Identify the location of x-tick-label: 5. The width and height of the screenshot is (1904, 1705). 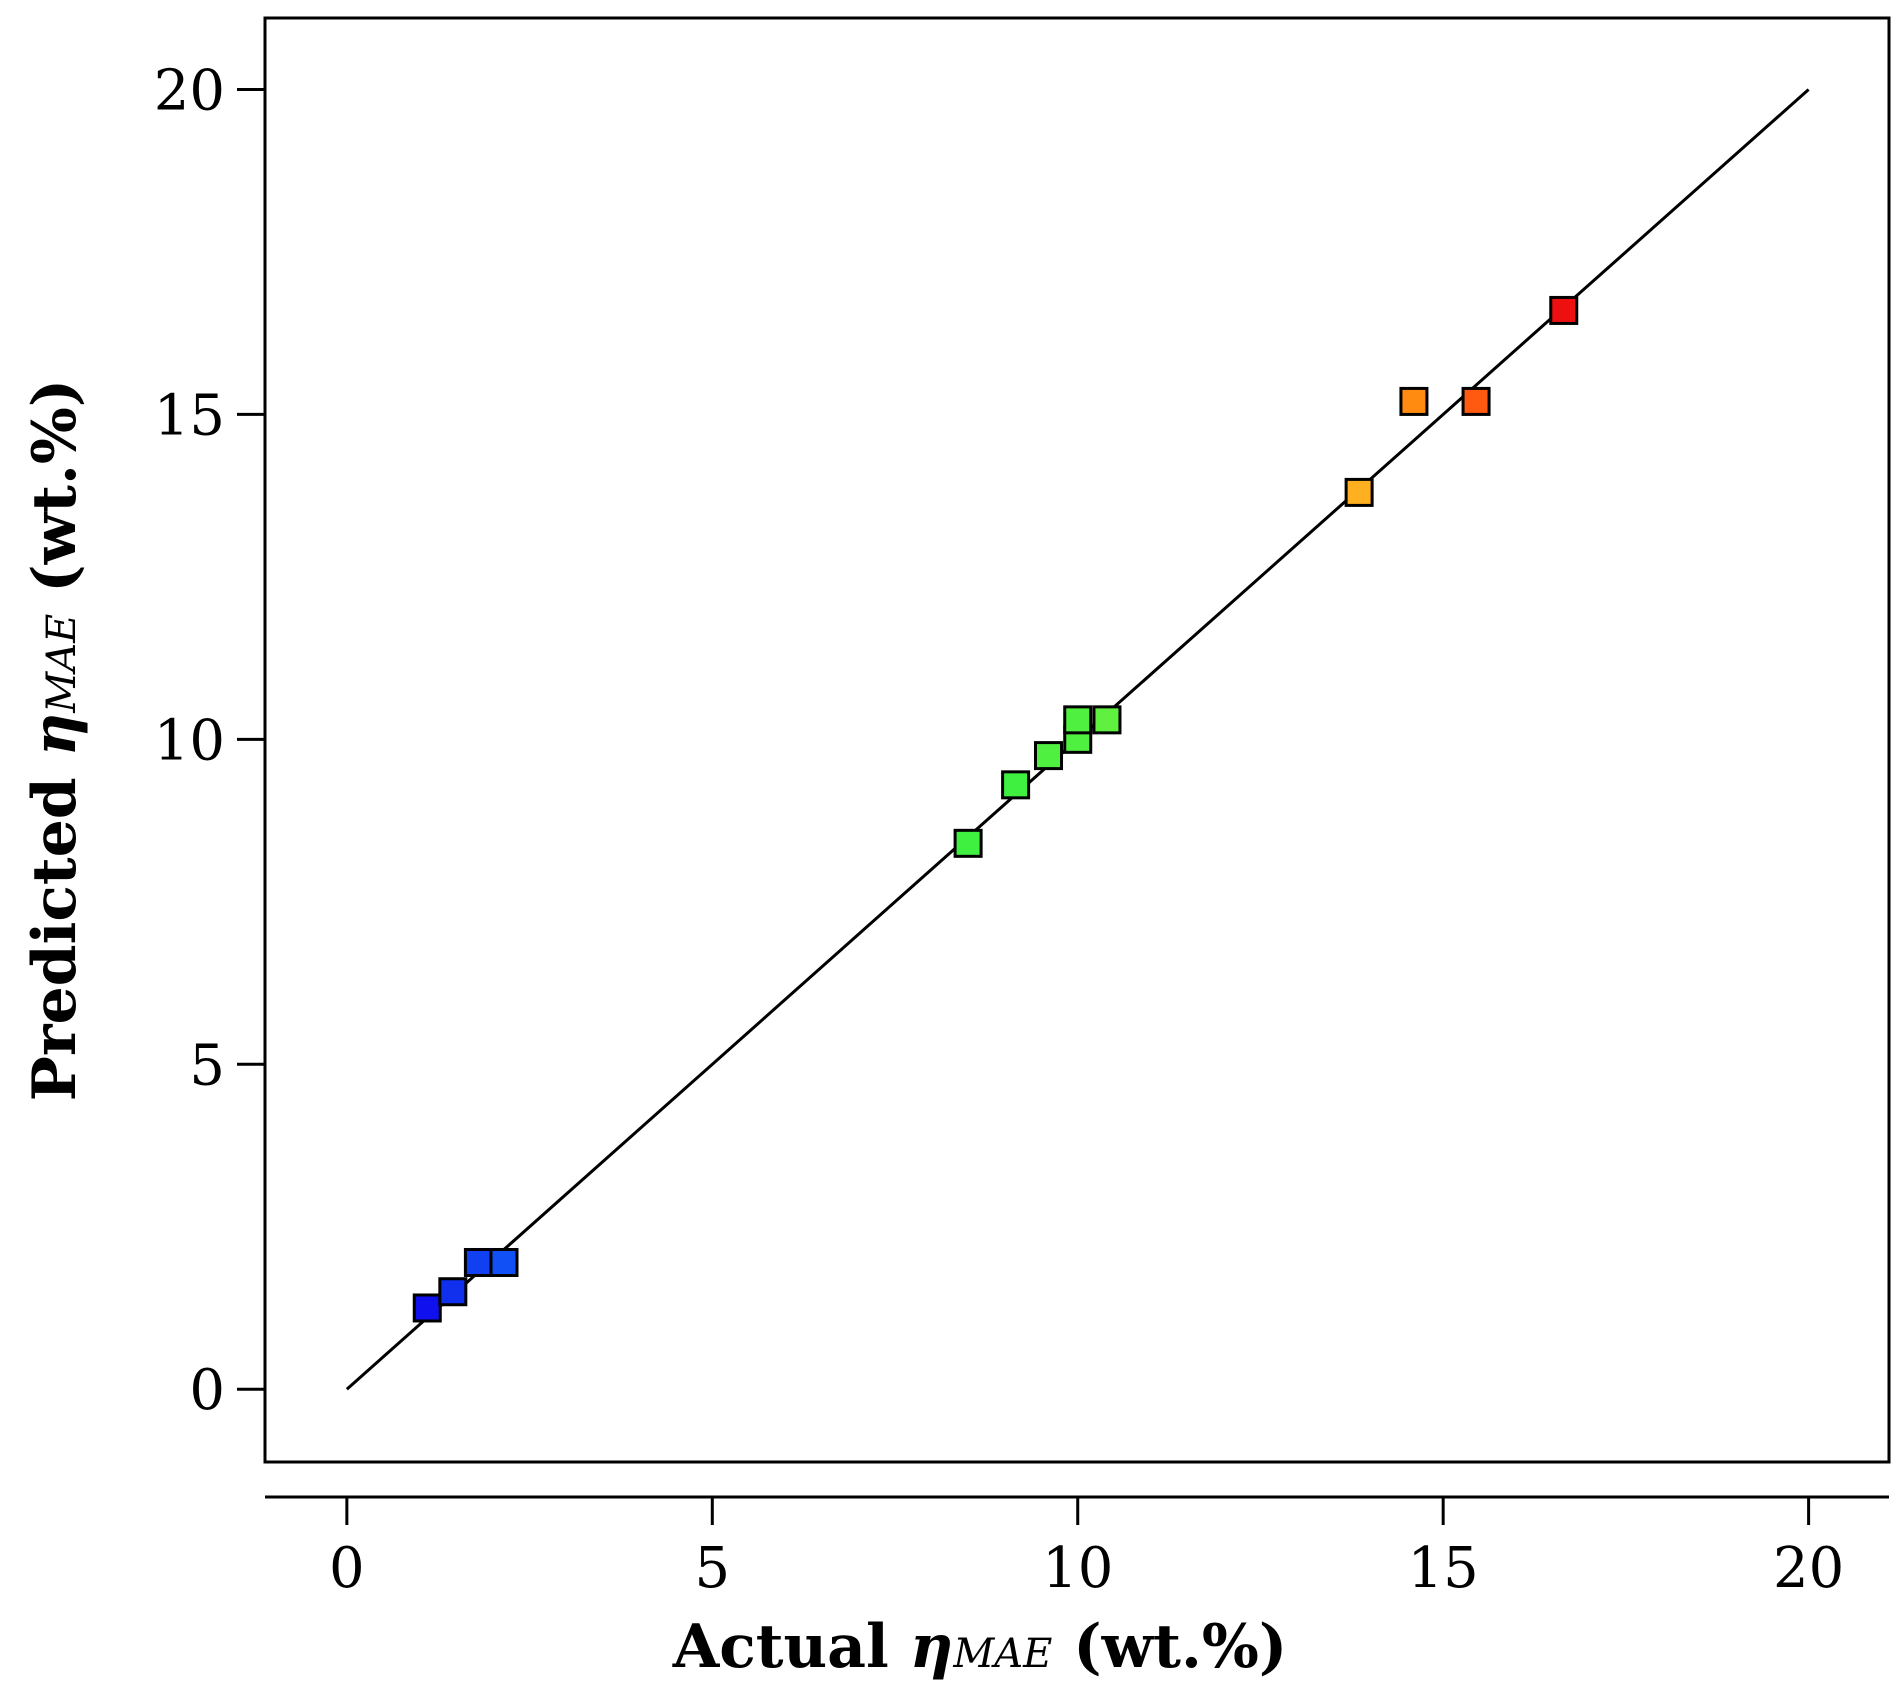
(712, 1568).